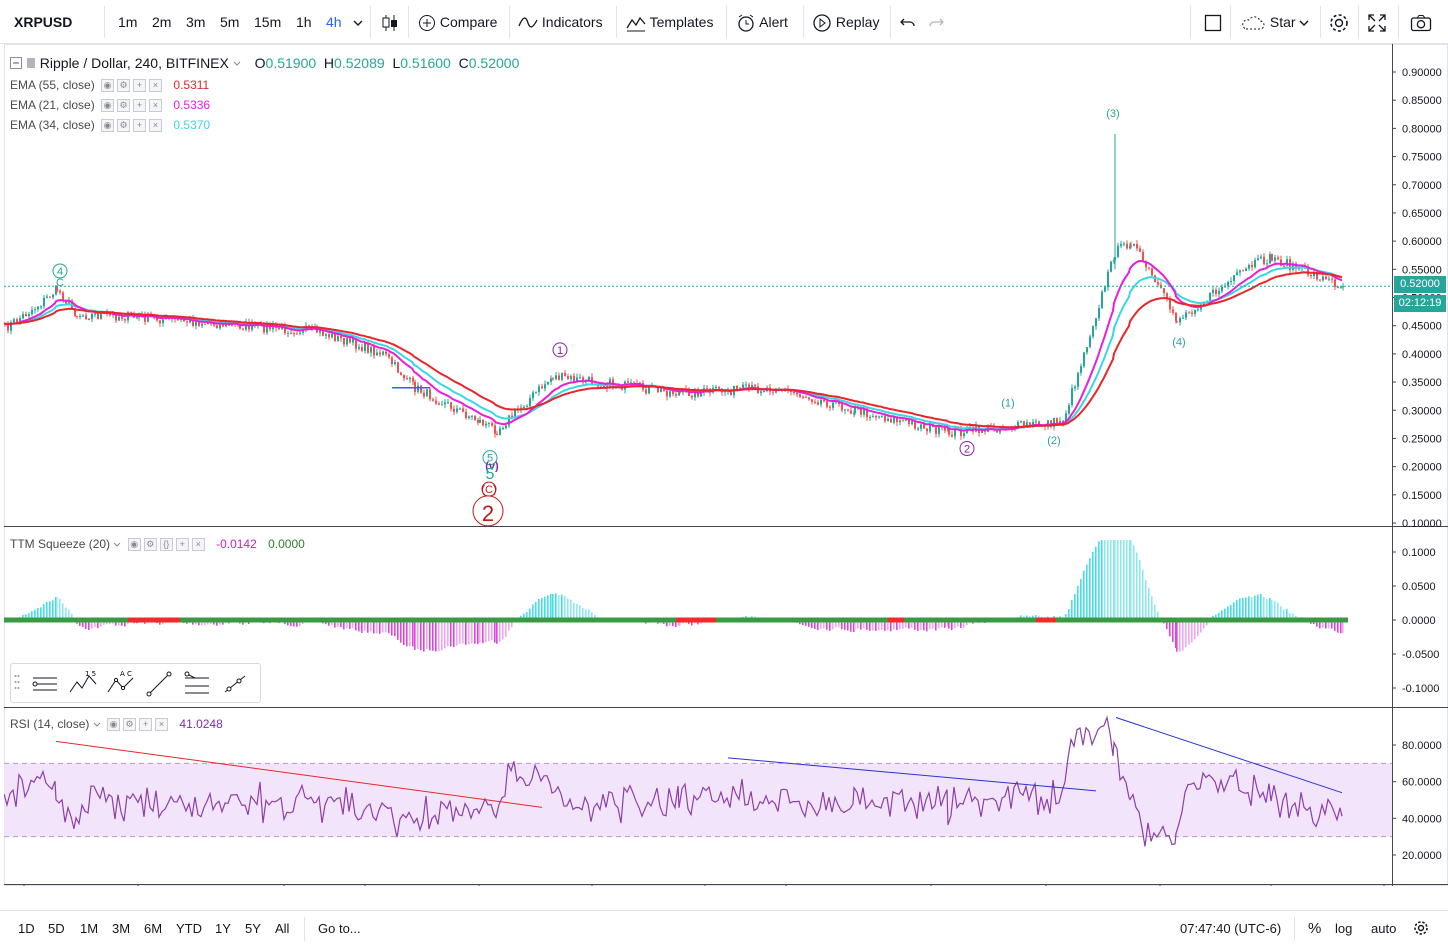  What do you see at coordinates (908, 22) in the screenshot?
I see `undo-button` at bounding box center [908, 22].